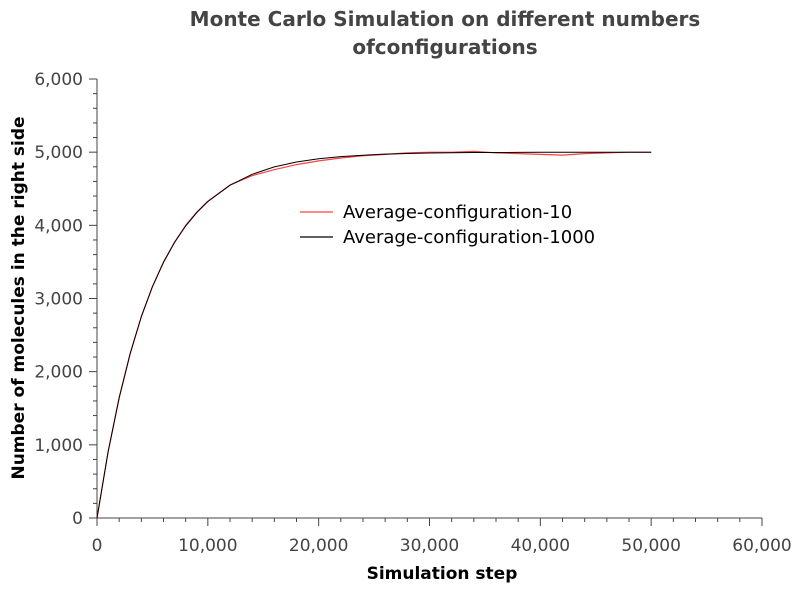 Image resolution: width=800 pixels, height=600 pixels. Describe the element at coordinates (58, 80) in the screenshot. I see `y-tick-label: 6,000` at that location.